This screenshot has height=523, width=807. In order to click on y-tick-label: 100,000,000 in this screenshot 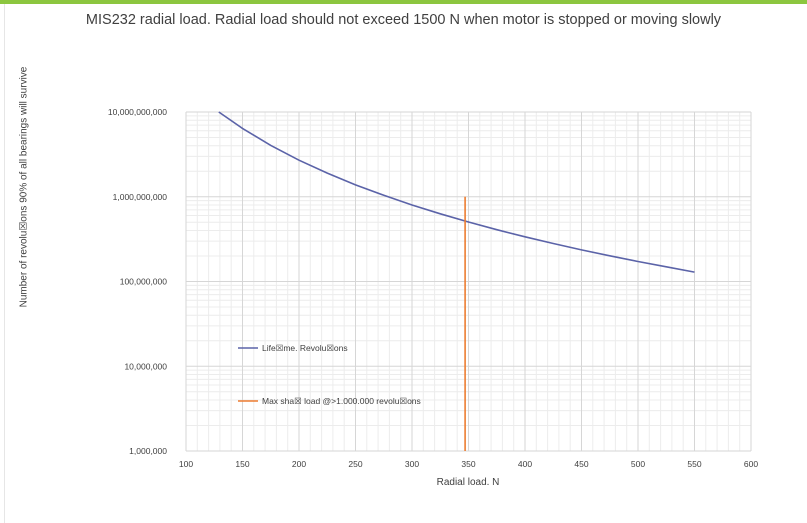, I will do `click(144, 282)`.